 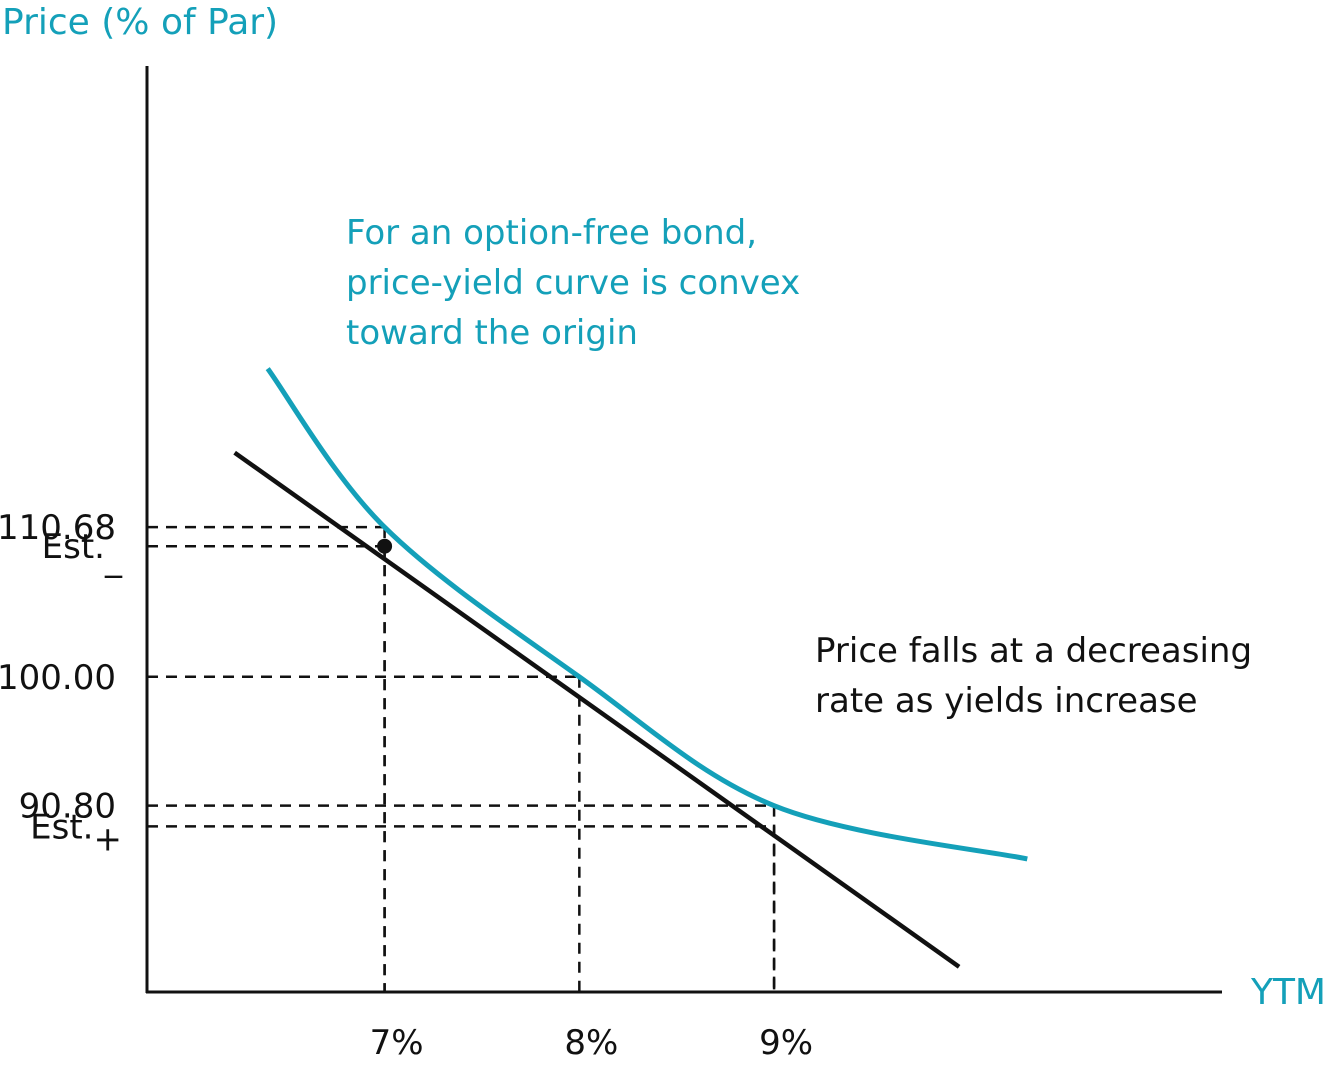 I want to click on y-tick-label: Est._, so click(x=82, y=553).